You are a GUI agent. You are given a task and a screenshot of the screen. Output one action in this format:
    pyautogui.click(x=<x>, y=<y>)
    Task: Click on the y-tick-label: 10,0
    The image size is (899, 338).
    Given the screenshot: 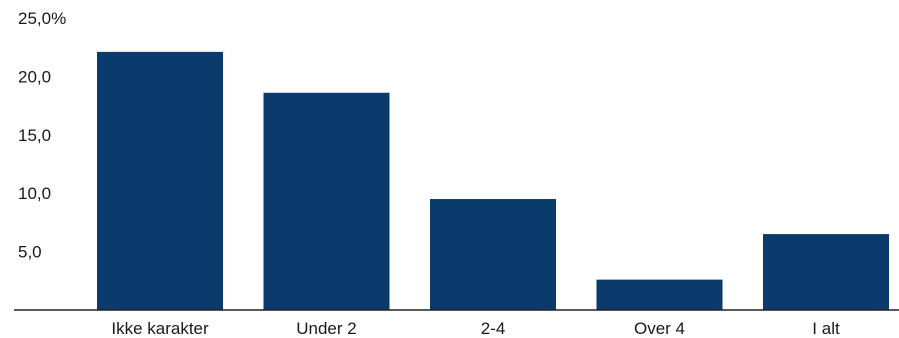 What is the action you would take?
    pyautogui.click(x=34, y=193)
    